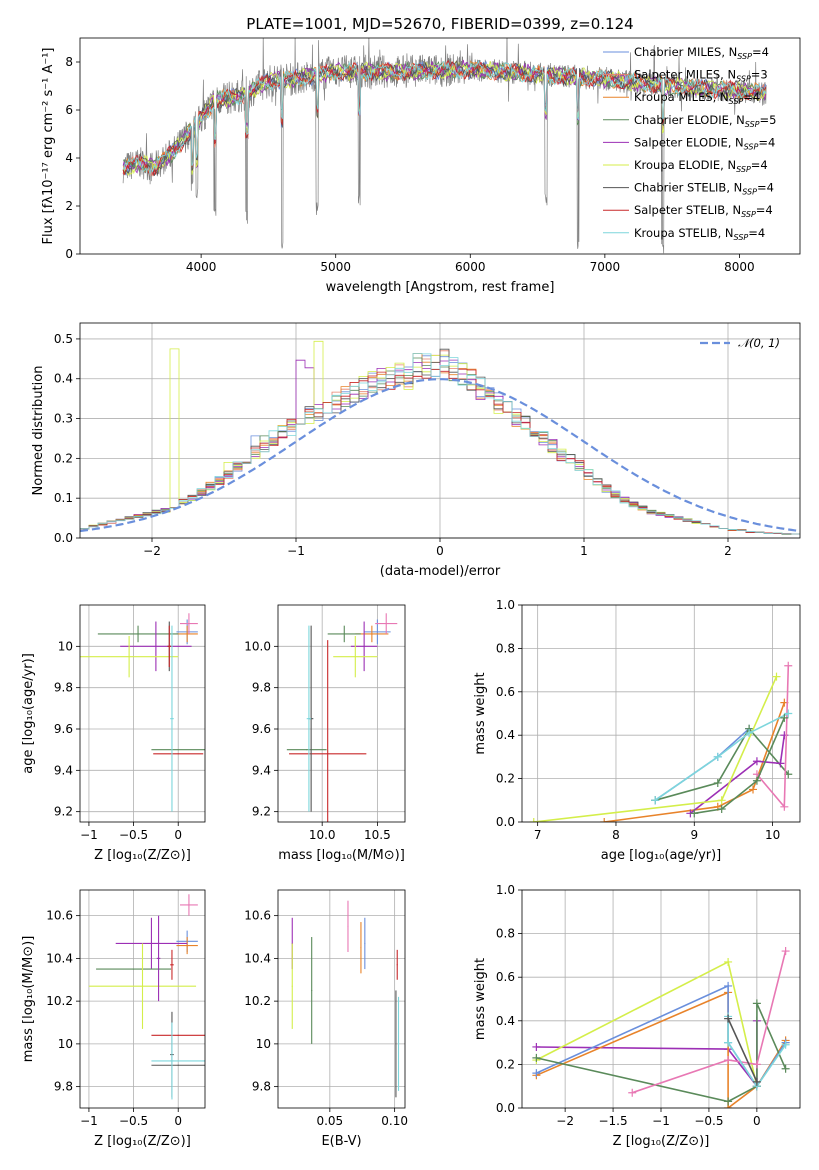 This screenshot has height=1170, width=819. I want to click on x-tick-label: 9, so click(694, 835).